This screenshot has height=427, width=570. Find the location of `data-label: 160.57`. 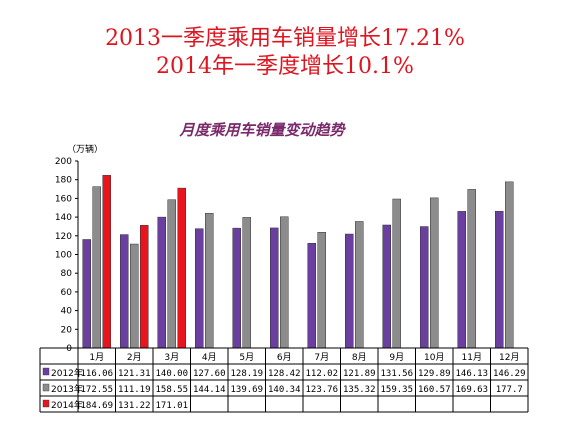

data-label: 160.57 is located at coordinates (434, 390).